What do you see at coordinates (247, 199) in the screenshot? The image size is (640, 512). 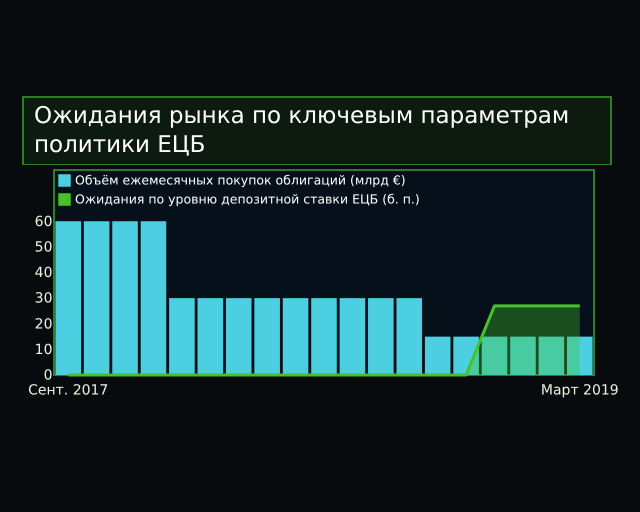 I see `legend-label: Ожидания по уровню депозитной ставки ЕЦБ (б. п.)` at bounding box center [247, 199].